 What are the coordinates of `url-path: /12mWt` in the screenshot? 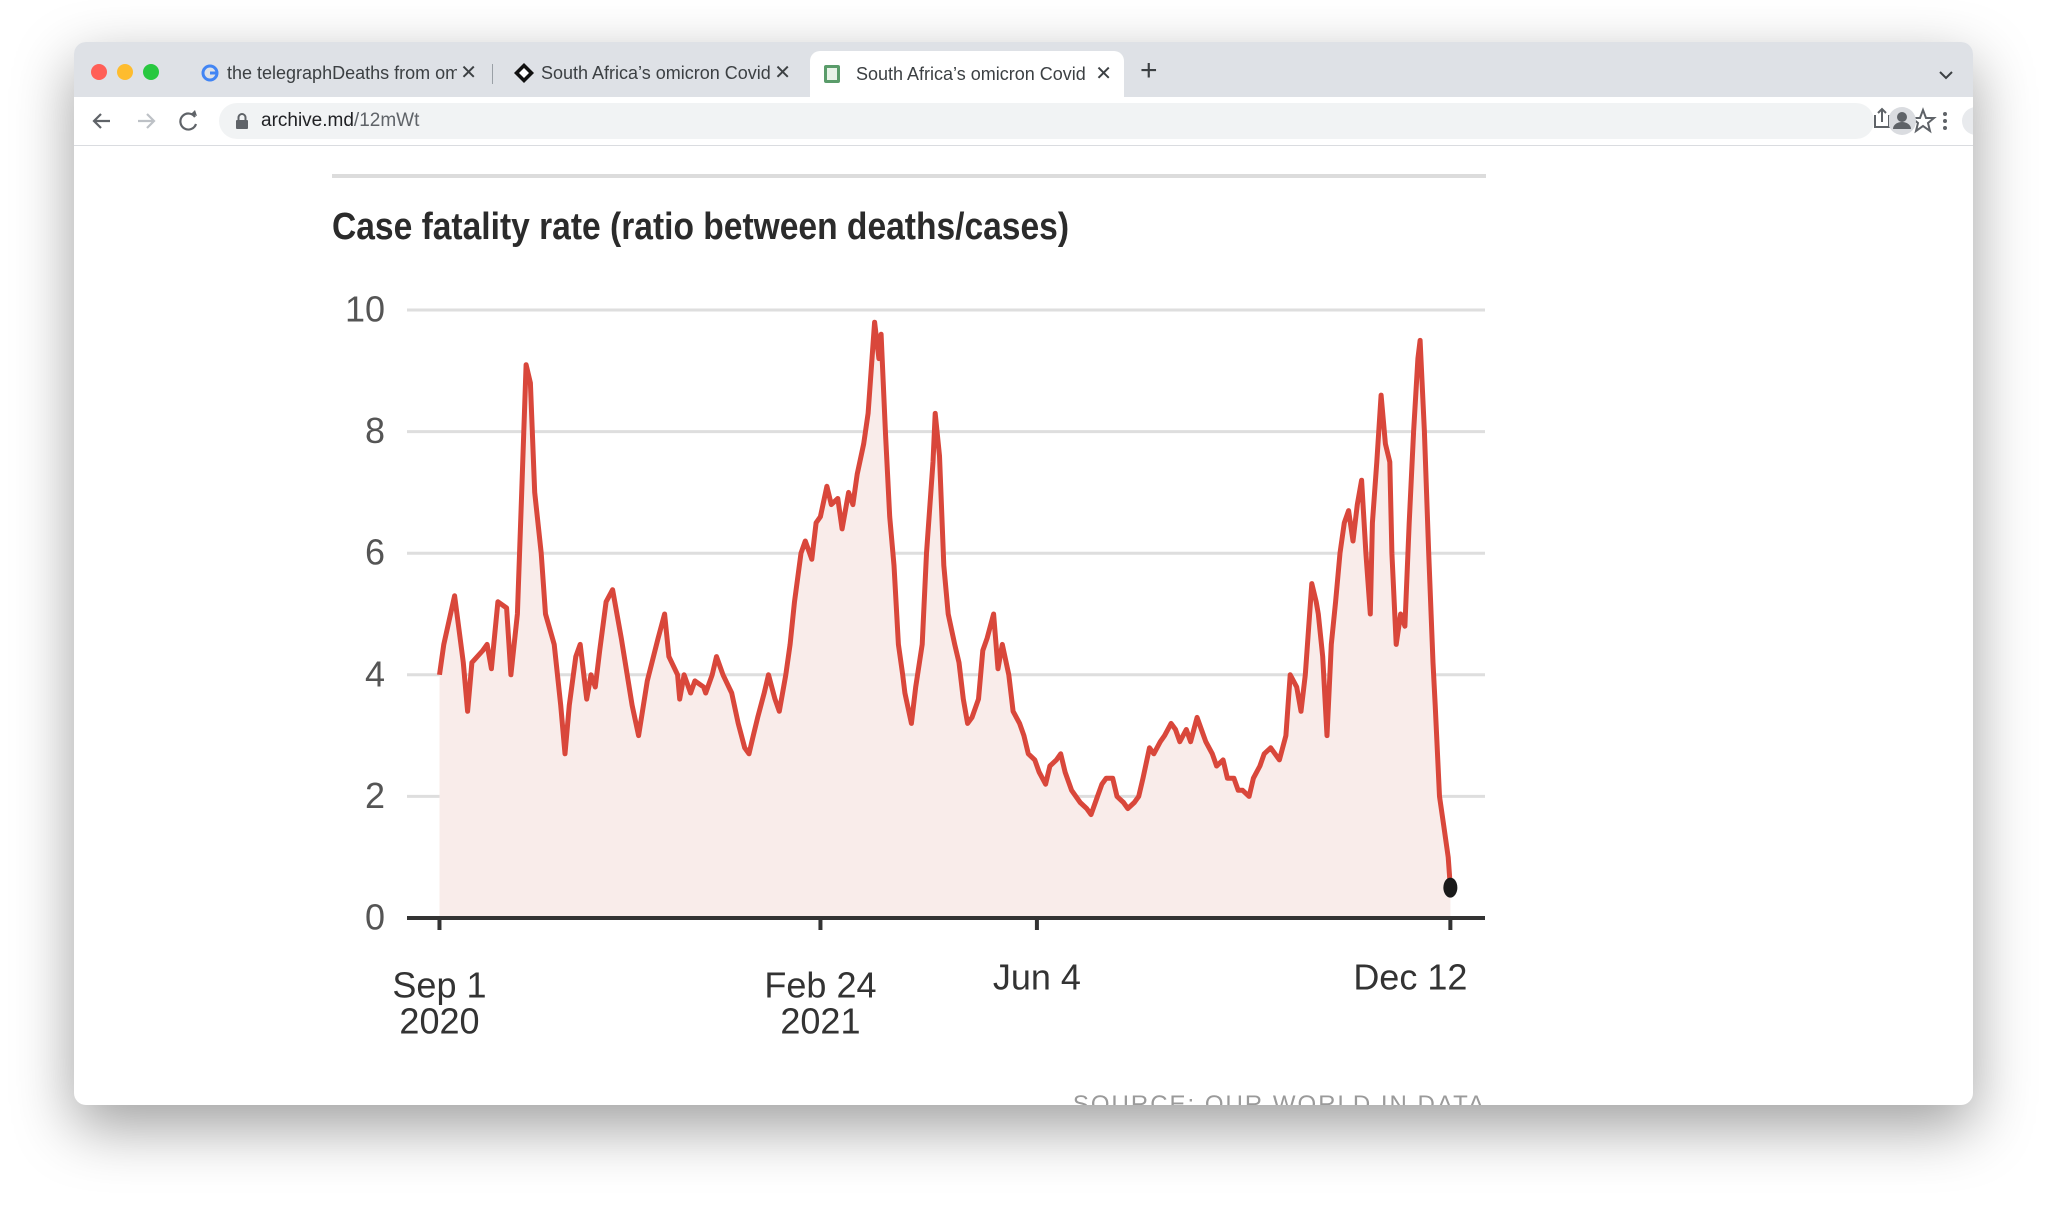 It's located at (386, 120).